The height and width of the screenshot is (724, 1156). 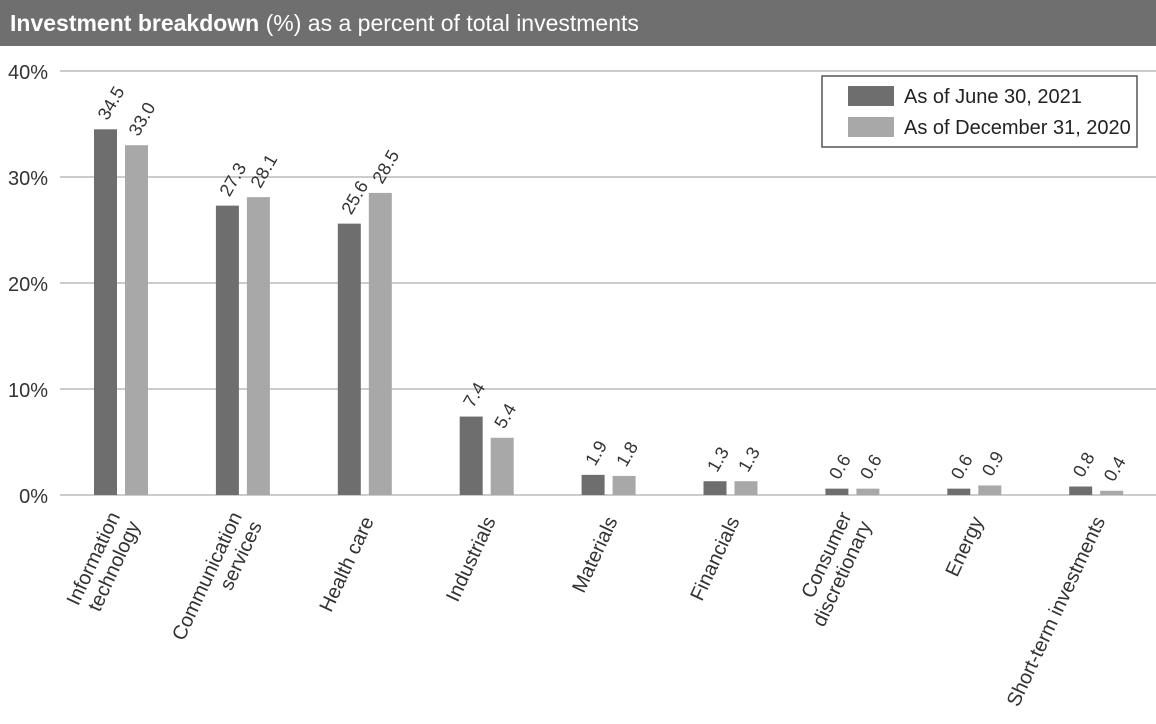 I want to click on x-tick-label: Industrials, so click(x=471, y=559).